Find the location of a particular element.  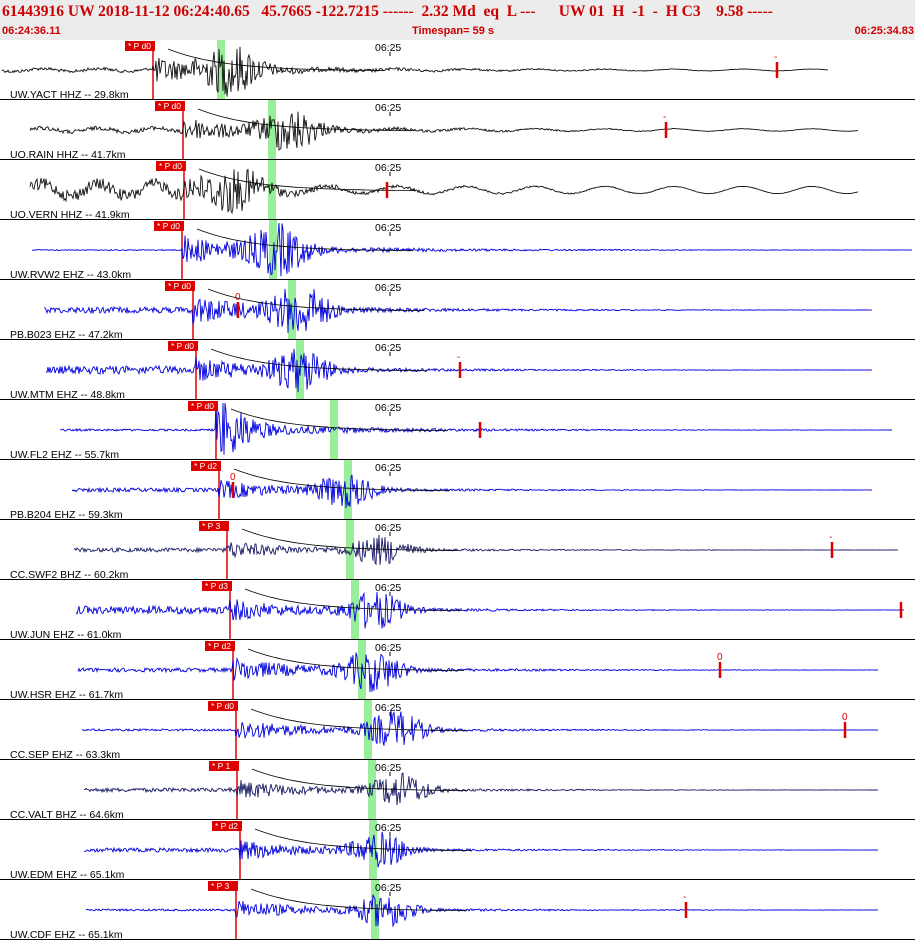

station-label: UO.VERN HHZ -- 41.9km is located at coordinates (70, 215).